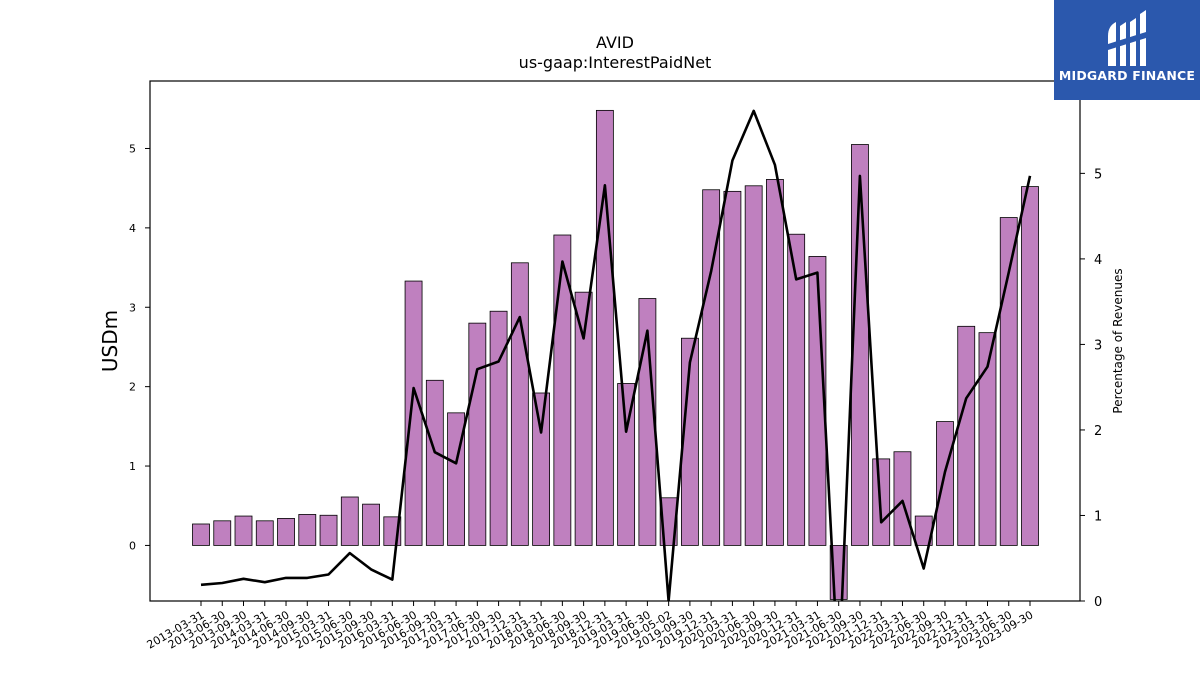 The height and width of the screenshot is (675, 1200). What do you see at coordinates (110, 341) in the screenshot?
I see `y-axis-label: USDm` at bounding box center [110, 341].